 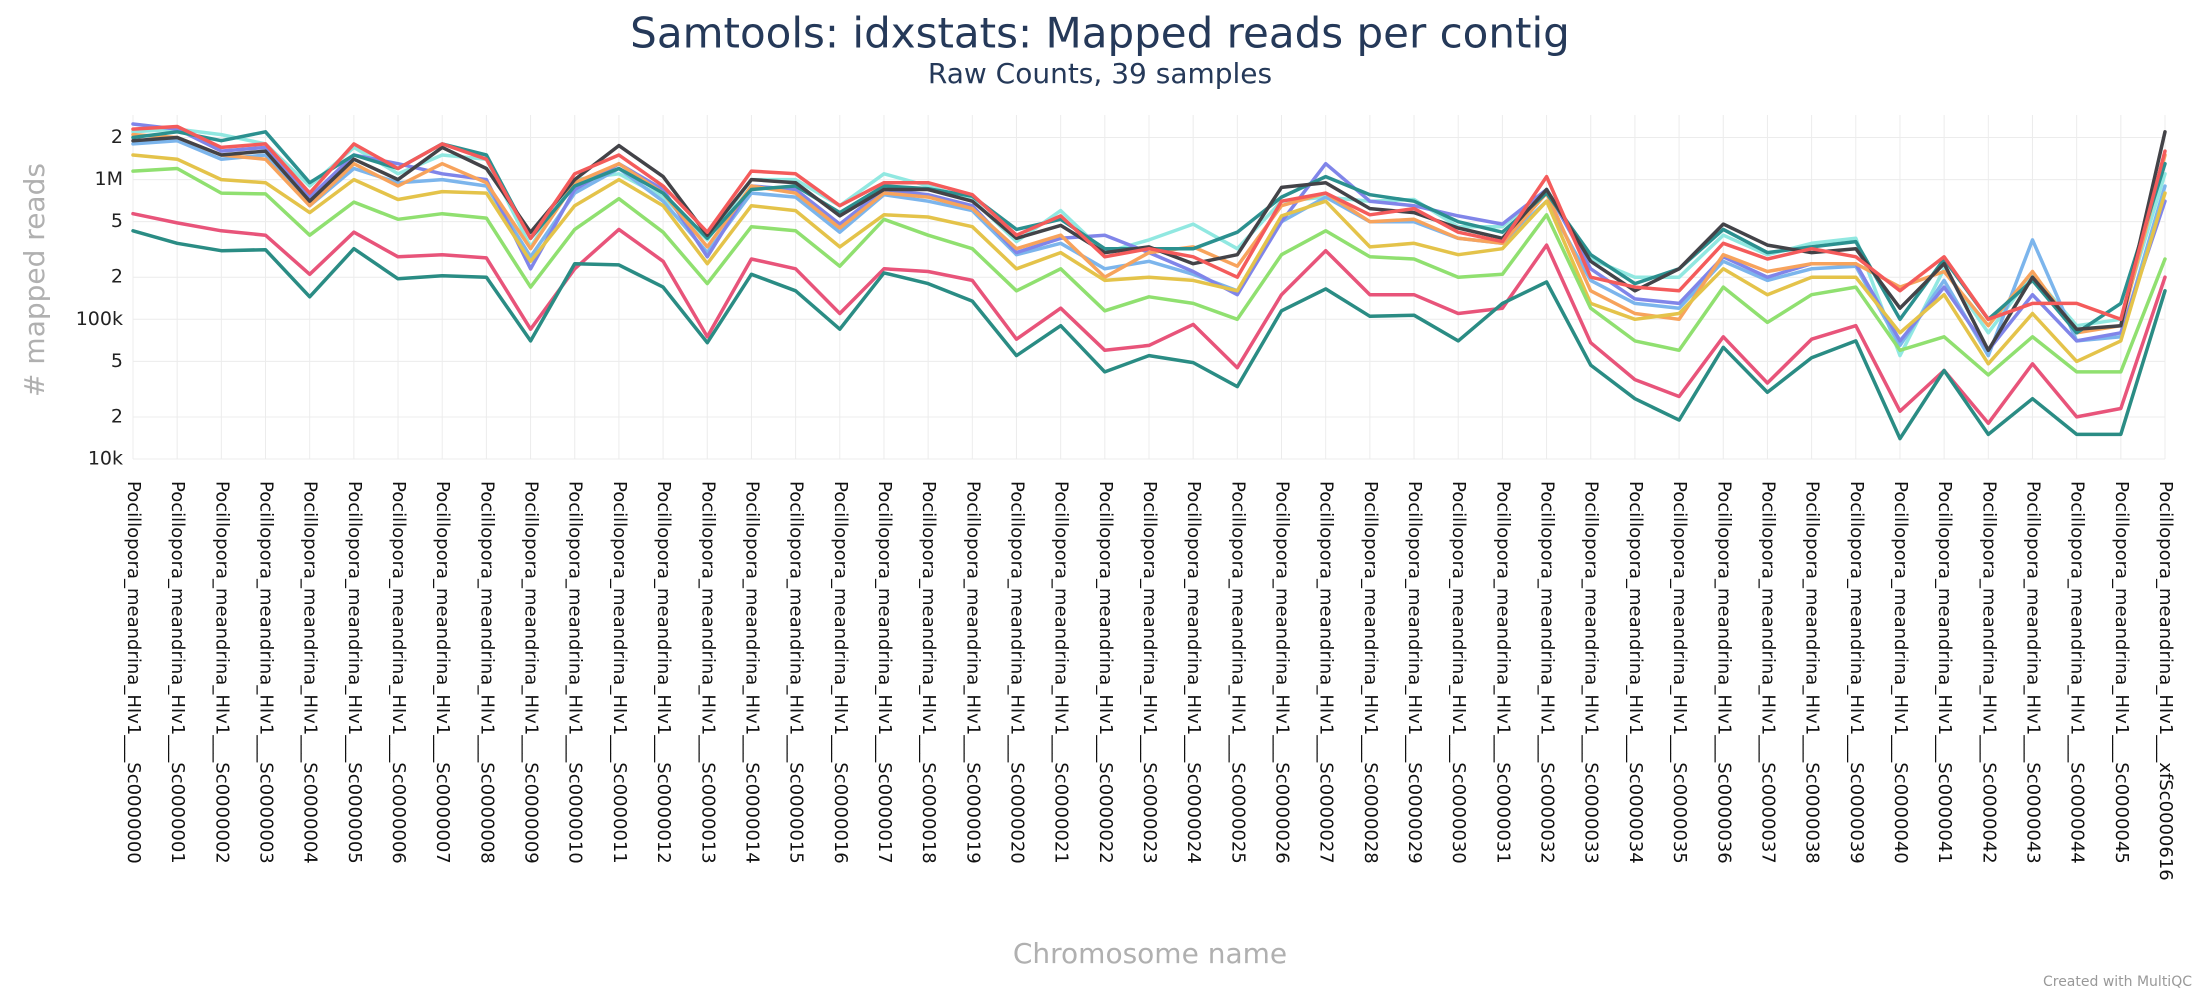 What do you see at coordinates (1900, 672) in the screenshot?
I see `x-tick-label: Pocillopora_meandrina_HIv1___Sc0000040` at bounding box center [1900, 672].